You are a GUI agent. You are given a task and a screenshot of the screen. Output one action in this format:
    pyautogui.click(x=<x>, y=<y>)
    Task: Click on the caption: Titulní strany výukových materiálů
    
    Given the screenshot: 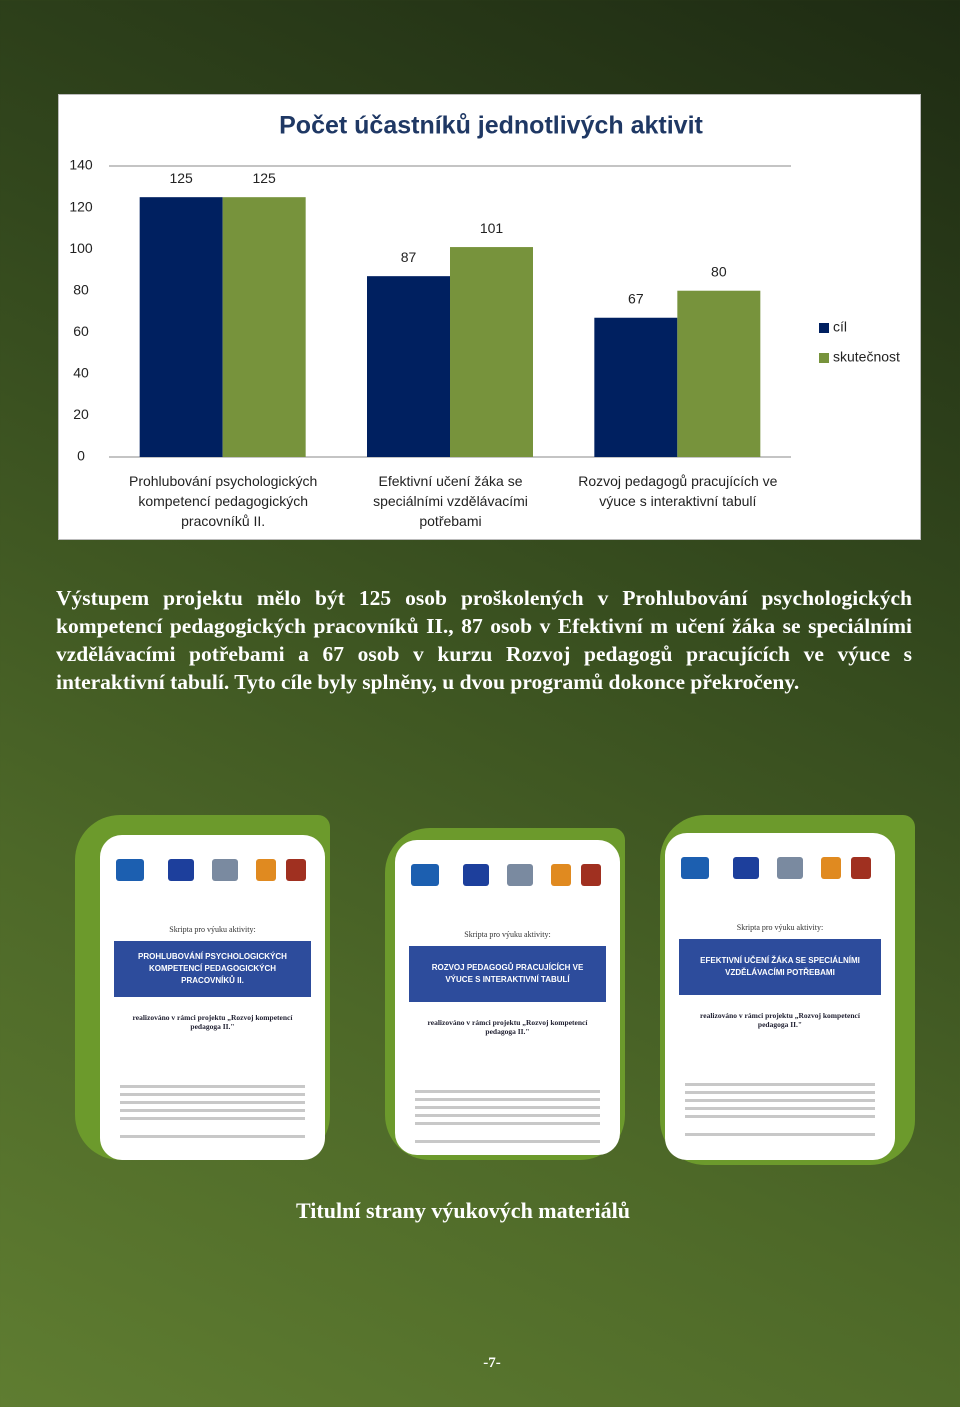 What is the action you would take?
    pyautogui.click(x=463, y=1210)
    